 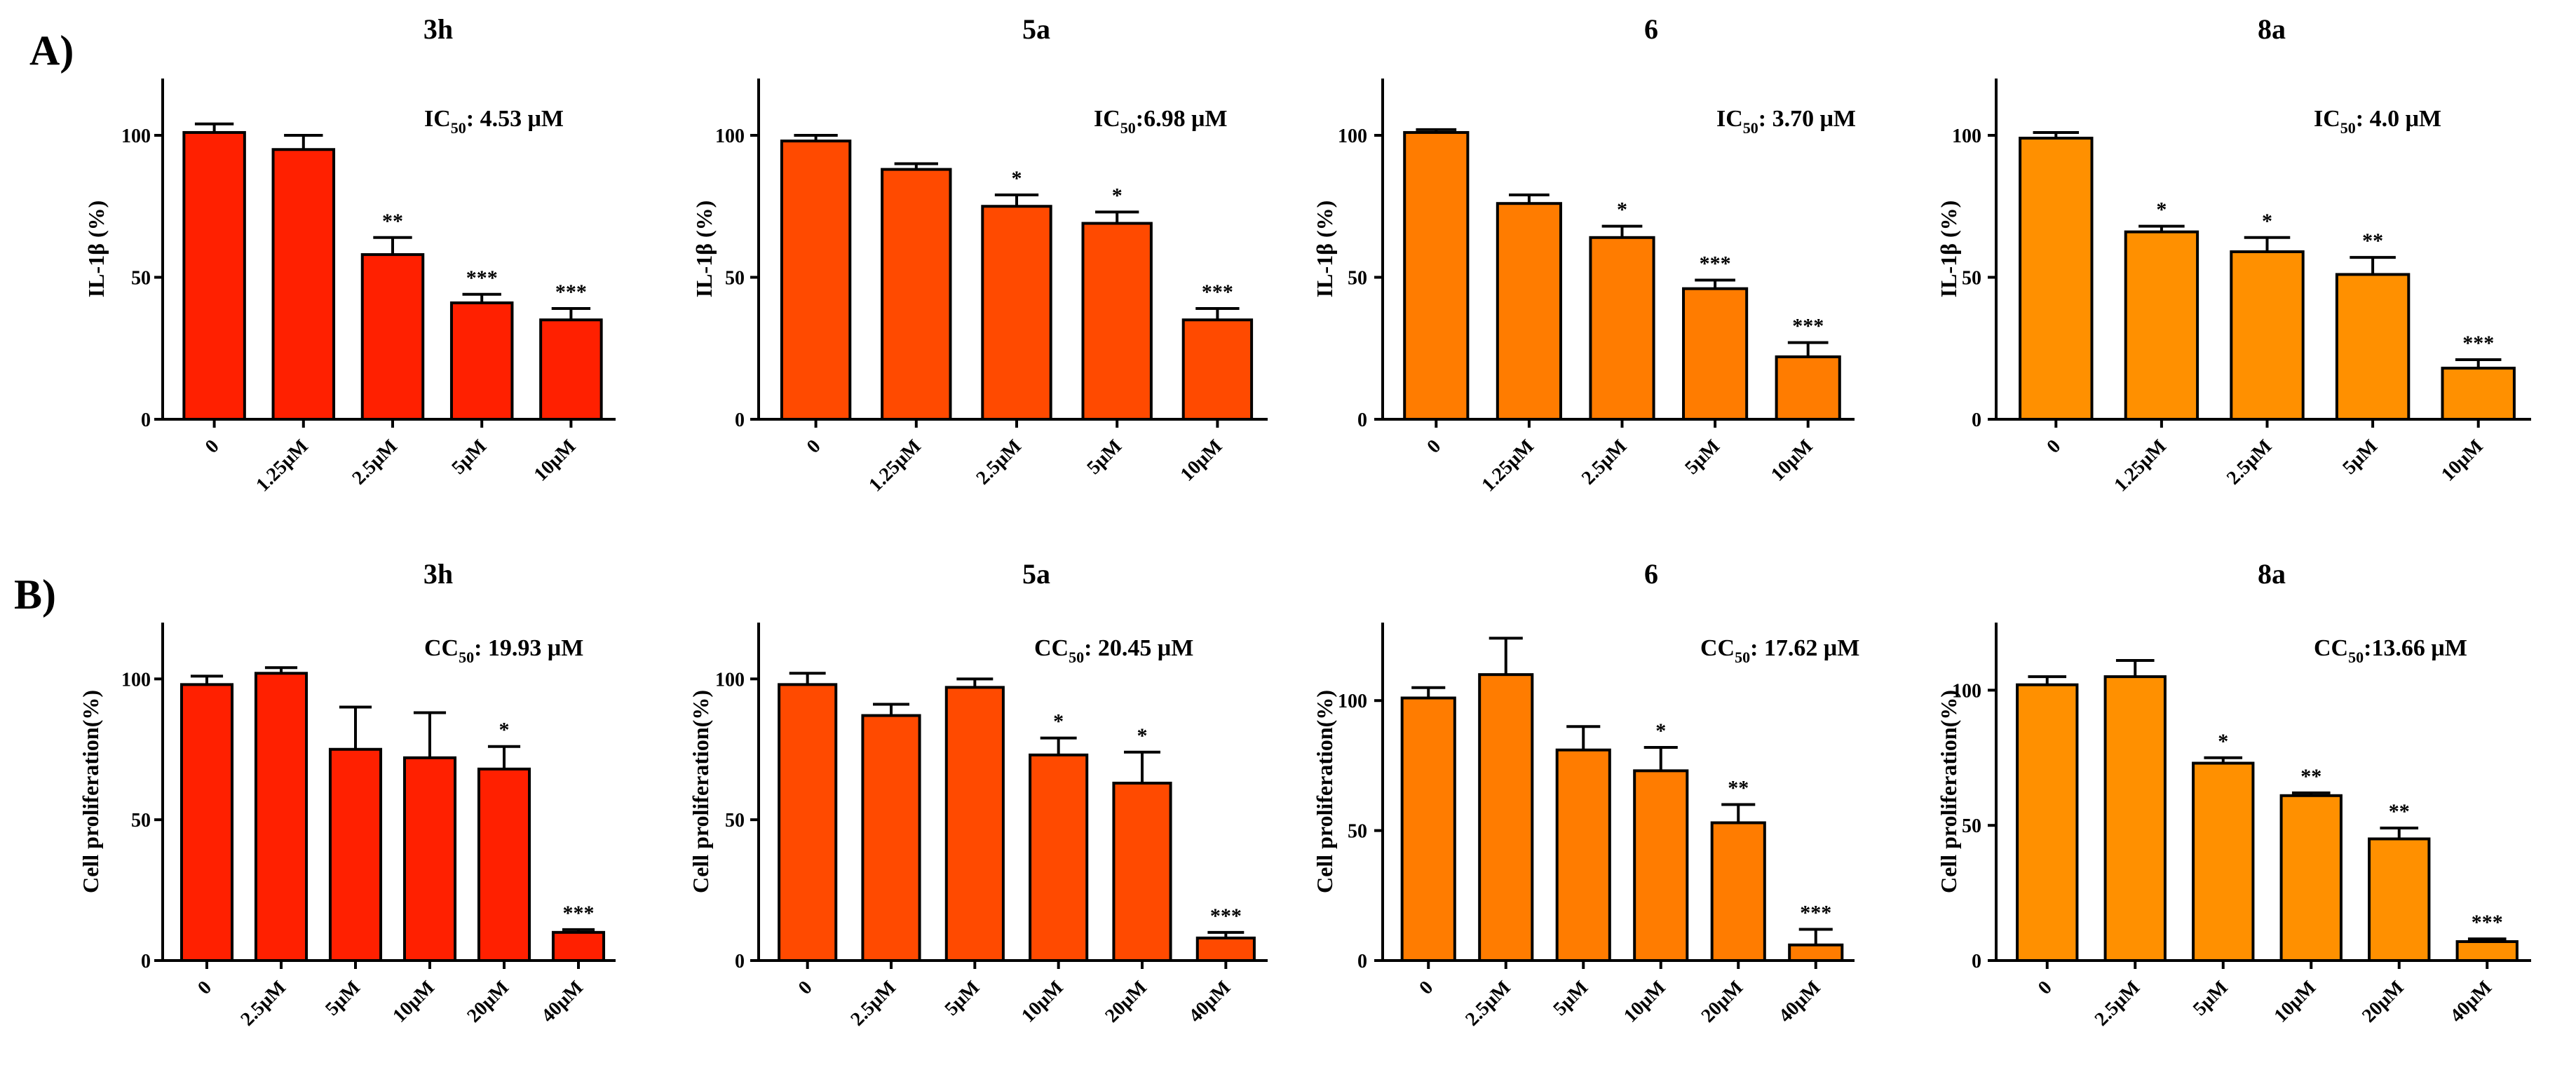 I want to click on stat-annotation: IC50: 4.53 μM, so click(x=494, y=121).